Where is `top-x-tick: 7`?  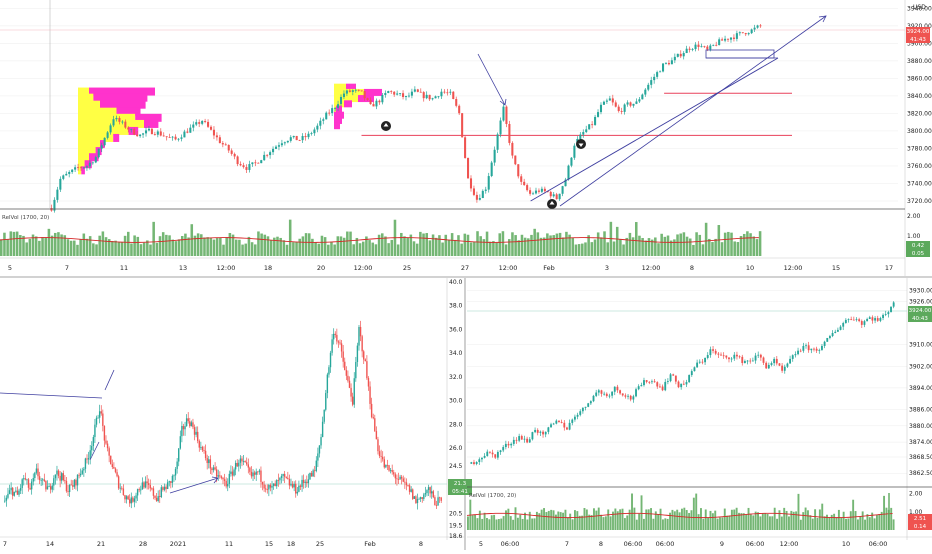 top-x-tick: 7 is located at coordinates (67, 268).